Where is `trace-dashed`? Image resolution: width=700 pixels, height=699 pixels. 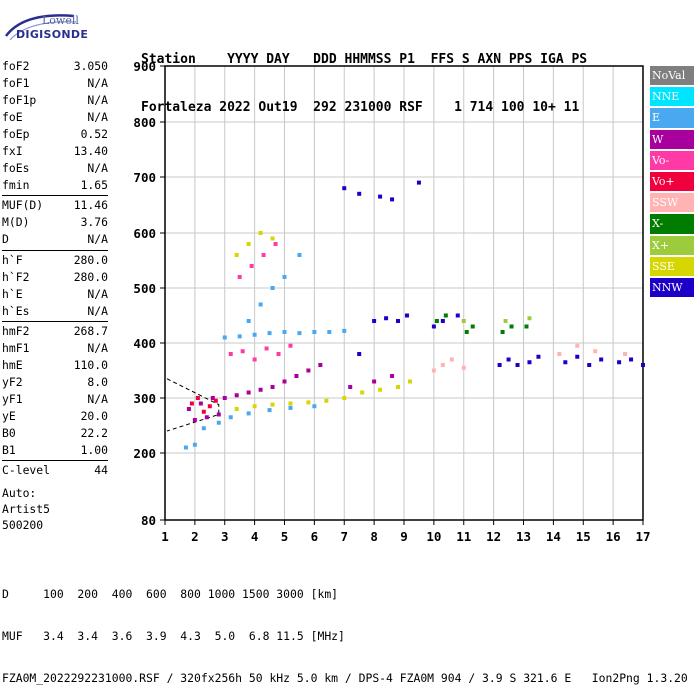
trace-dashed is located at coordinates (193, 405).